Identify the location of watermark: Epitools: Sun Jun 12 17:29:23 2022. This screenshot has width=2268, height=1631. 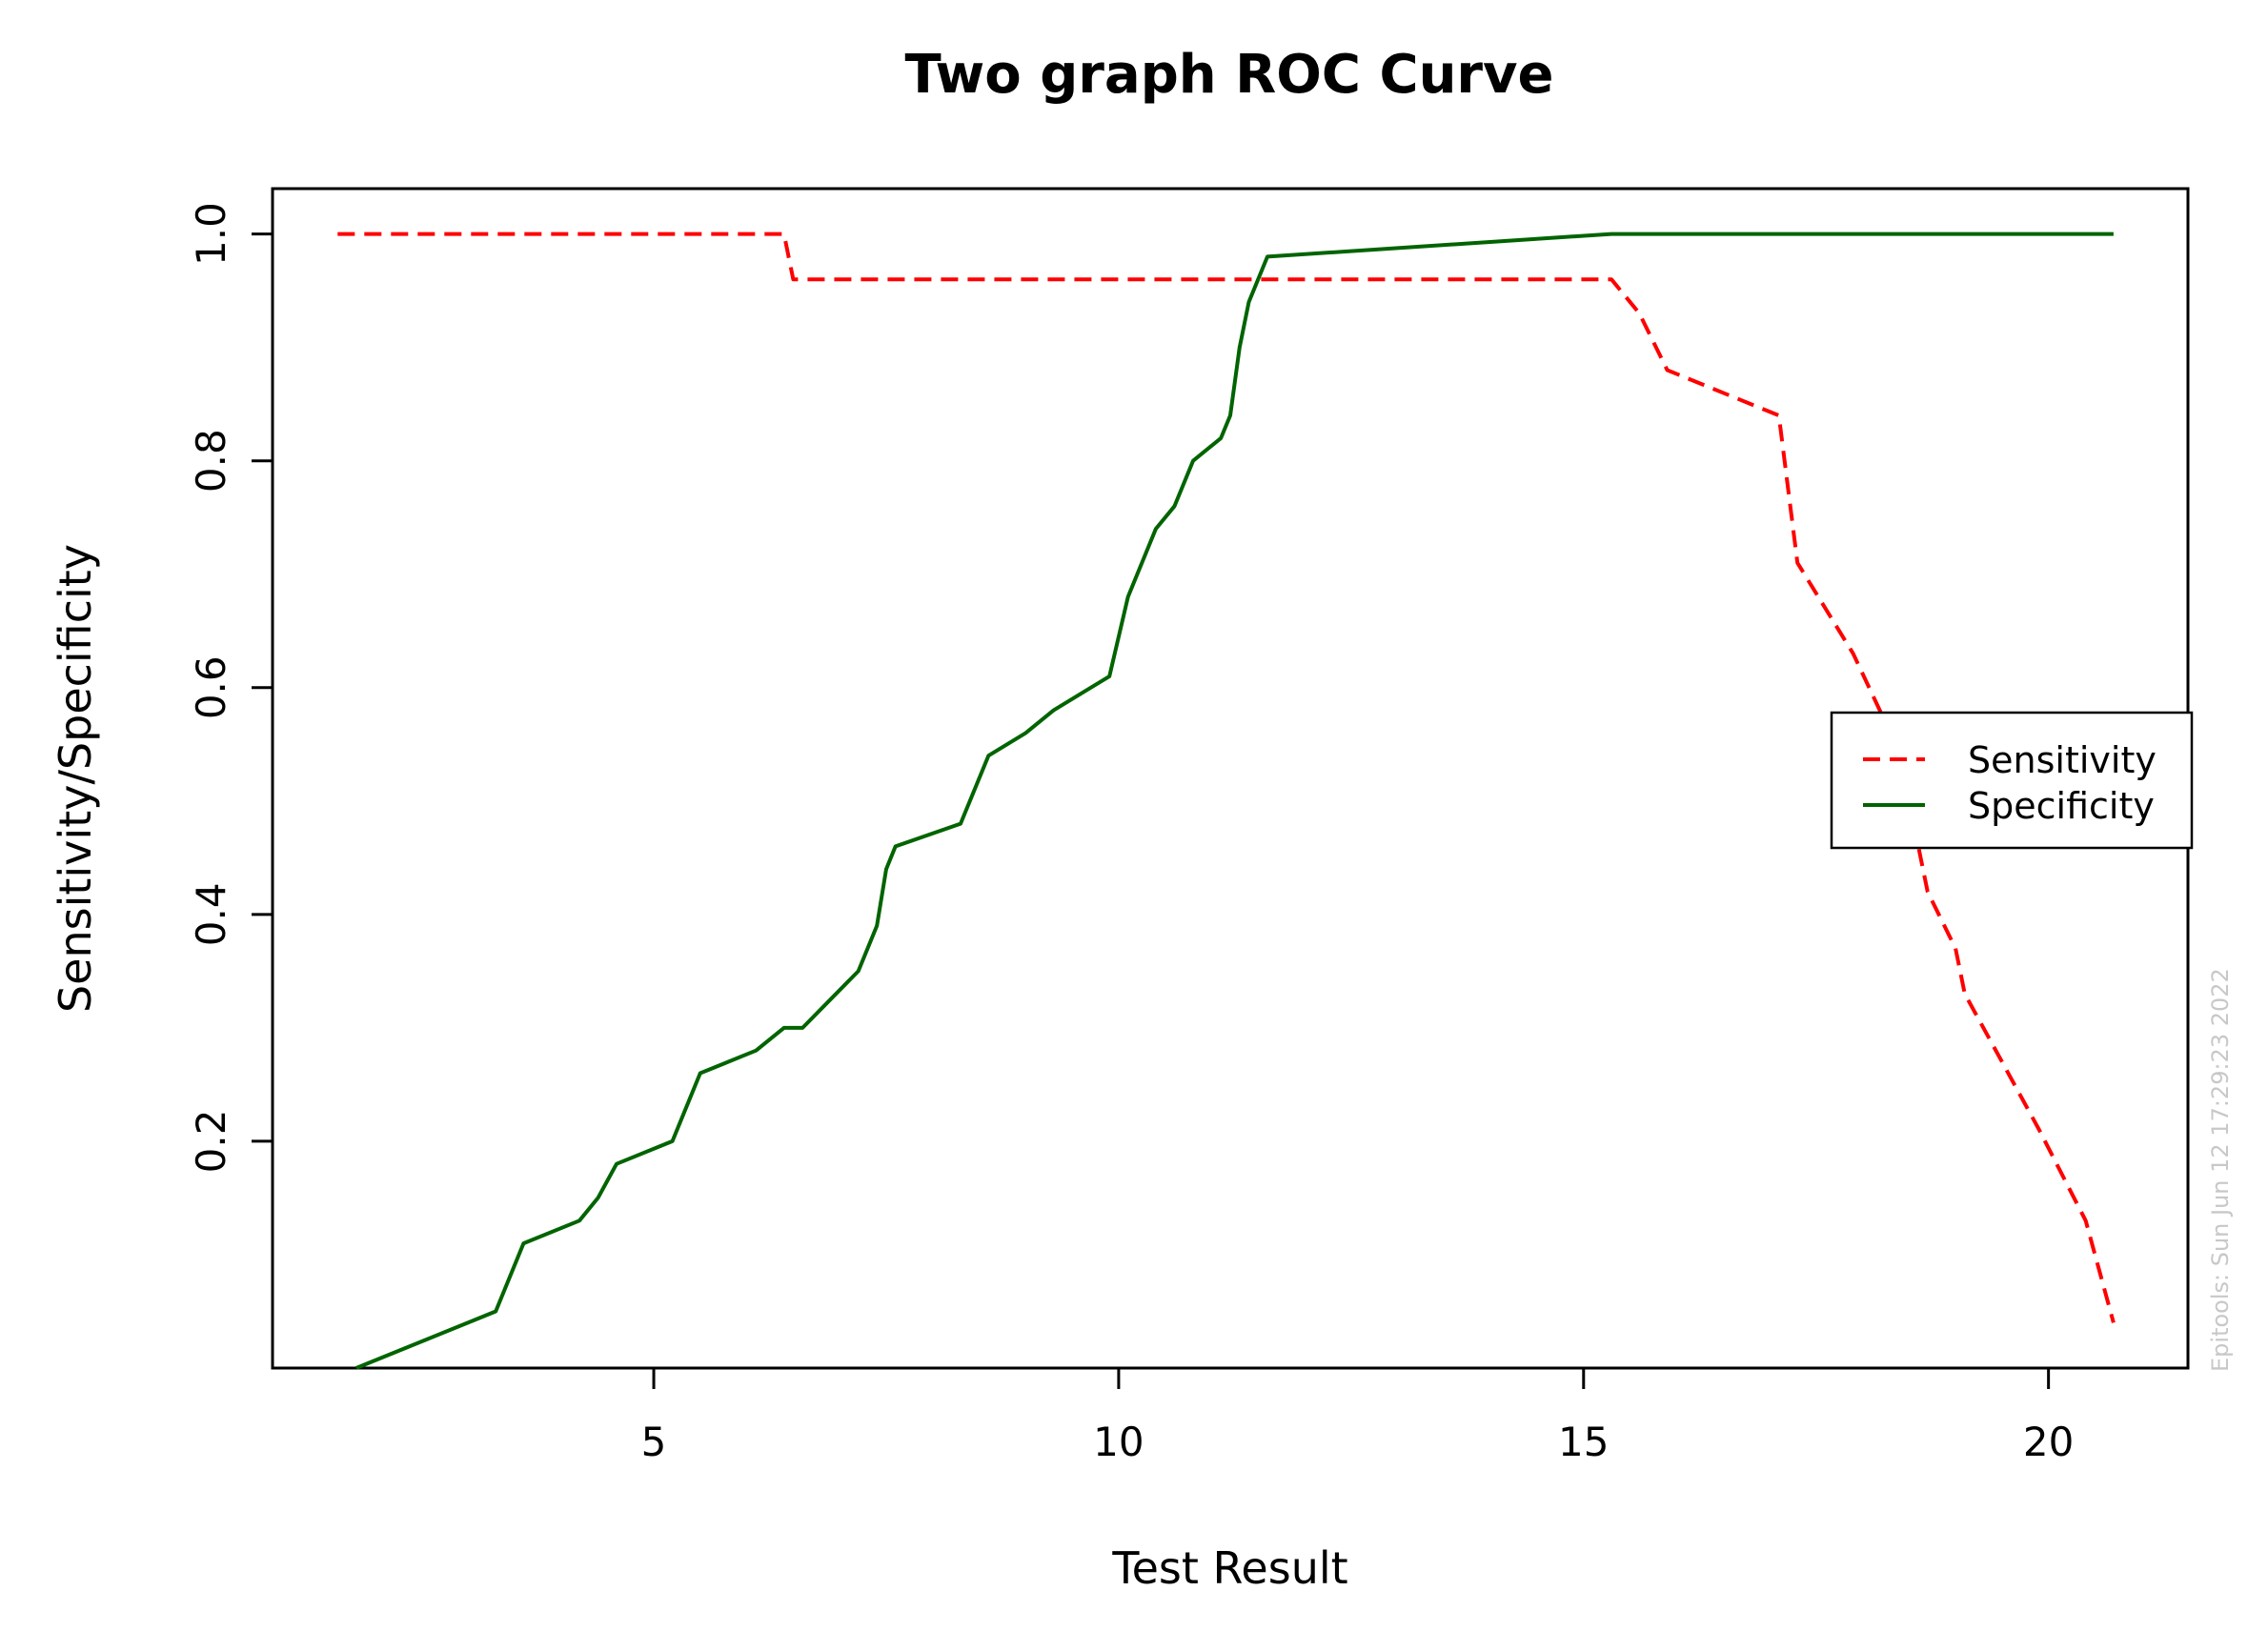
(2220, 1170).